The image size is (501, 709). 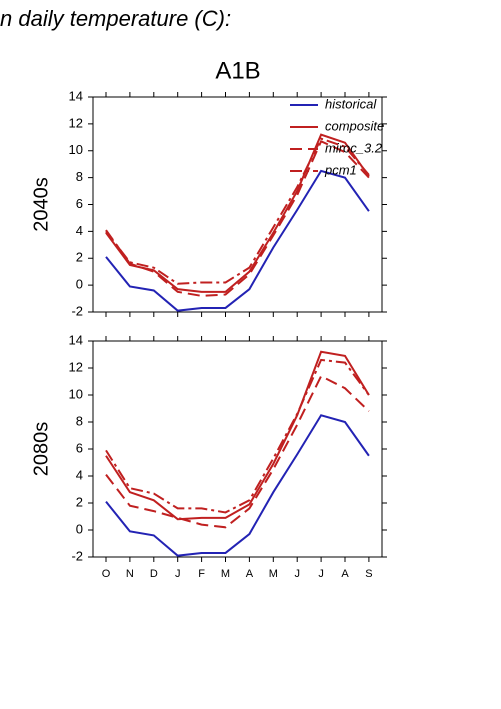 What do you see at coordinates (340, 169) in the screenshot?
I see `legend-label: pcm1` at bounding box center [340, 169].